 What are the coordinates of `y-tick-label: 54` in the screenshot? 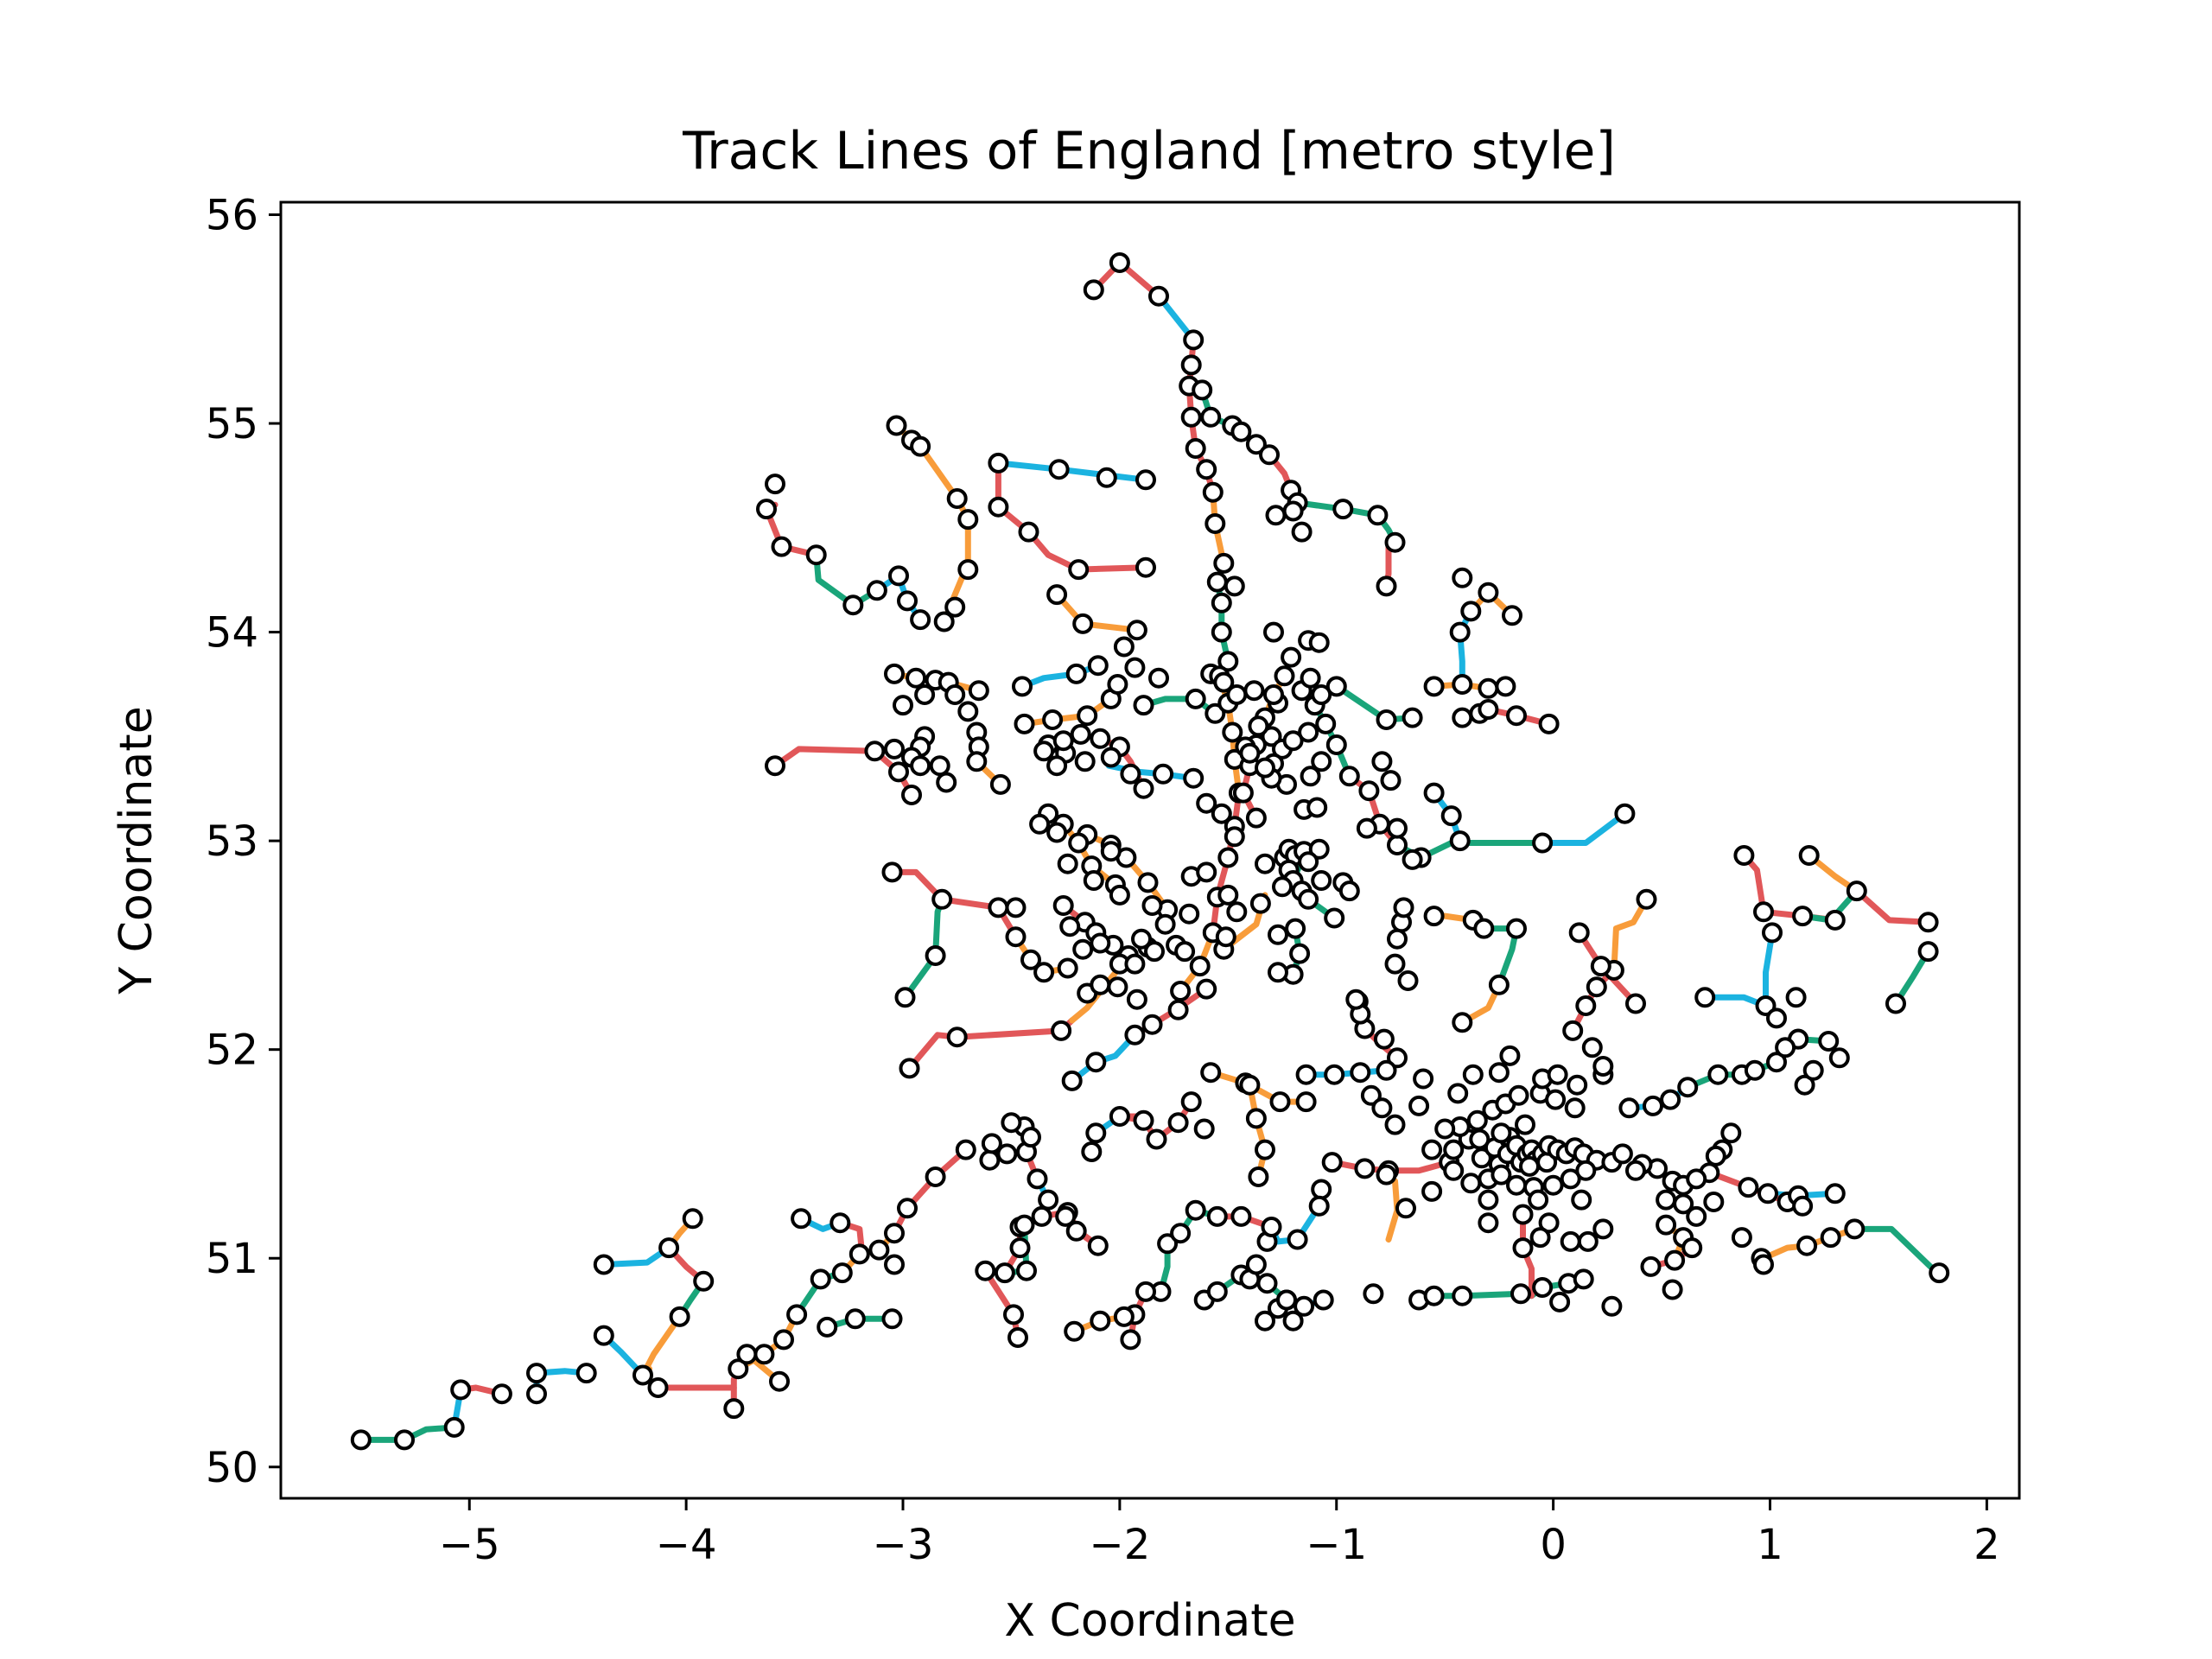 It's located at (232, 633).